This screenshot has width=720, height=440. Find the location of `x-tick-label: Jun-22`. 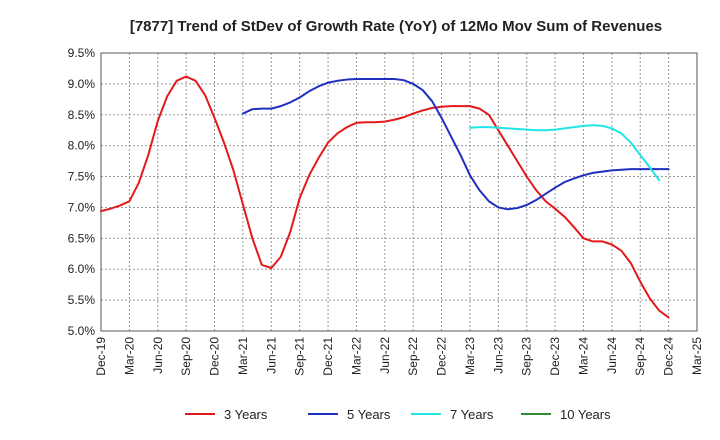

x-tick-label: Jun-22 is located at coordinates (385, 355).